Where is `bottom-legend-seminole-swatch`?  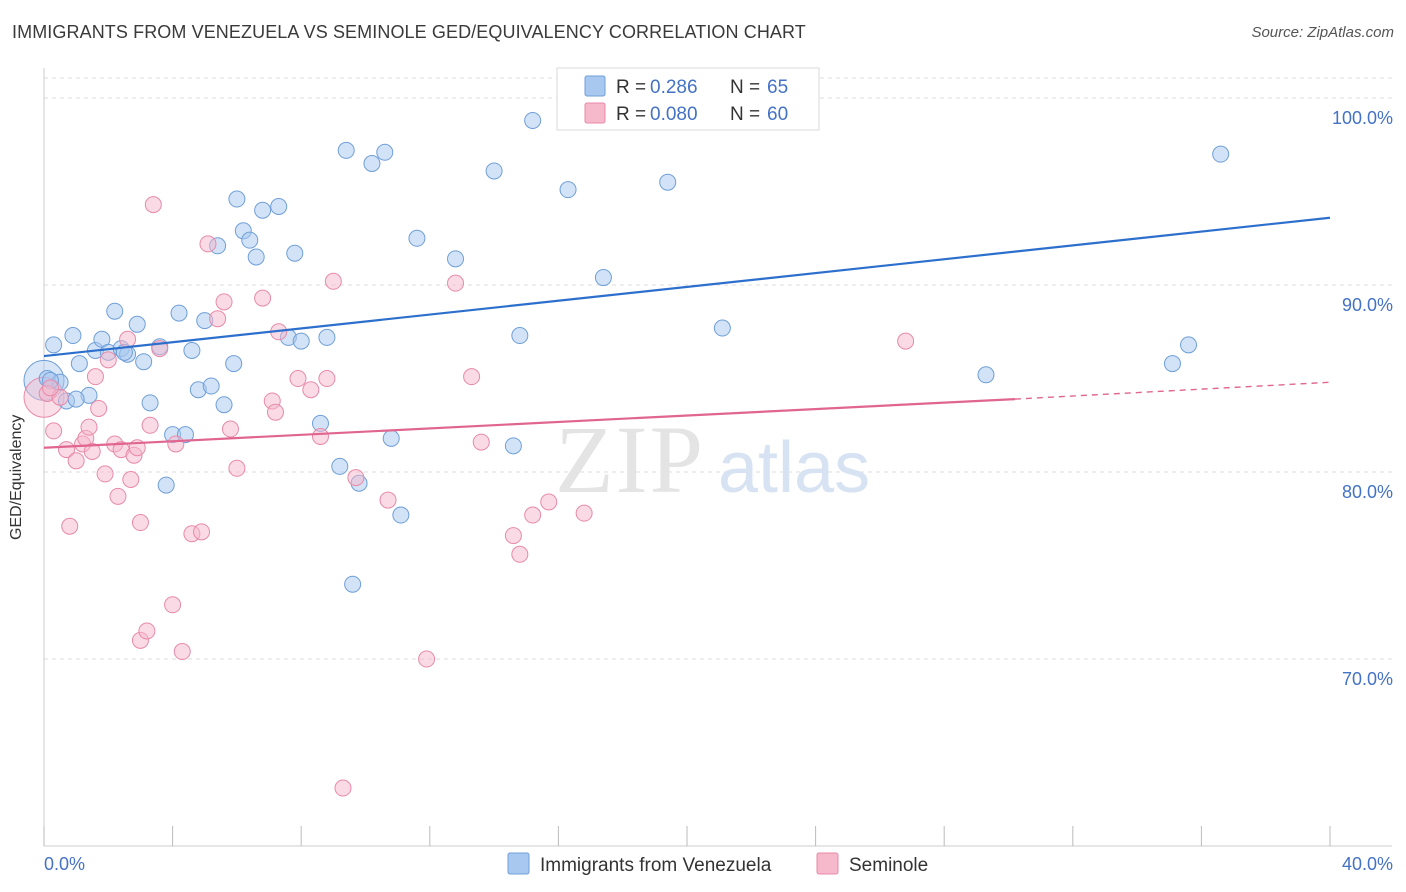 bottom-legend-seminole-swatch is located at coordinates (827, 863).